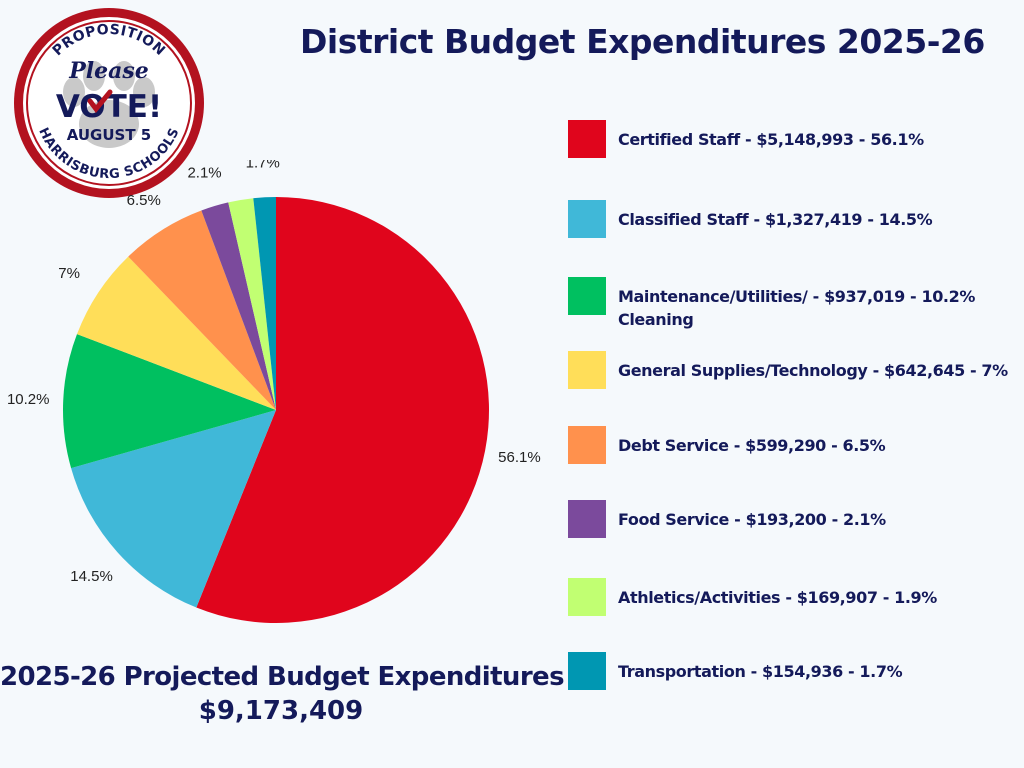 The image size is (1024, 768). What do you see at coordinates (777, 597) in the screenshot?
I see `legend-label: Athletics/Activities - $169,907 - 1.9%` at bounding box center [777, 597].